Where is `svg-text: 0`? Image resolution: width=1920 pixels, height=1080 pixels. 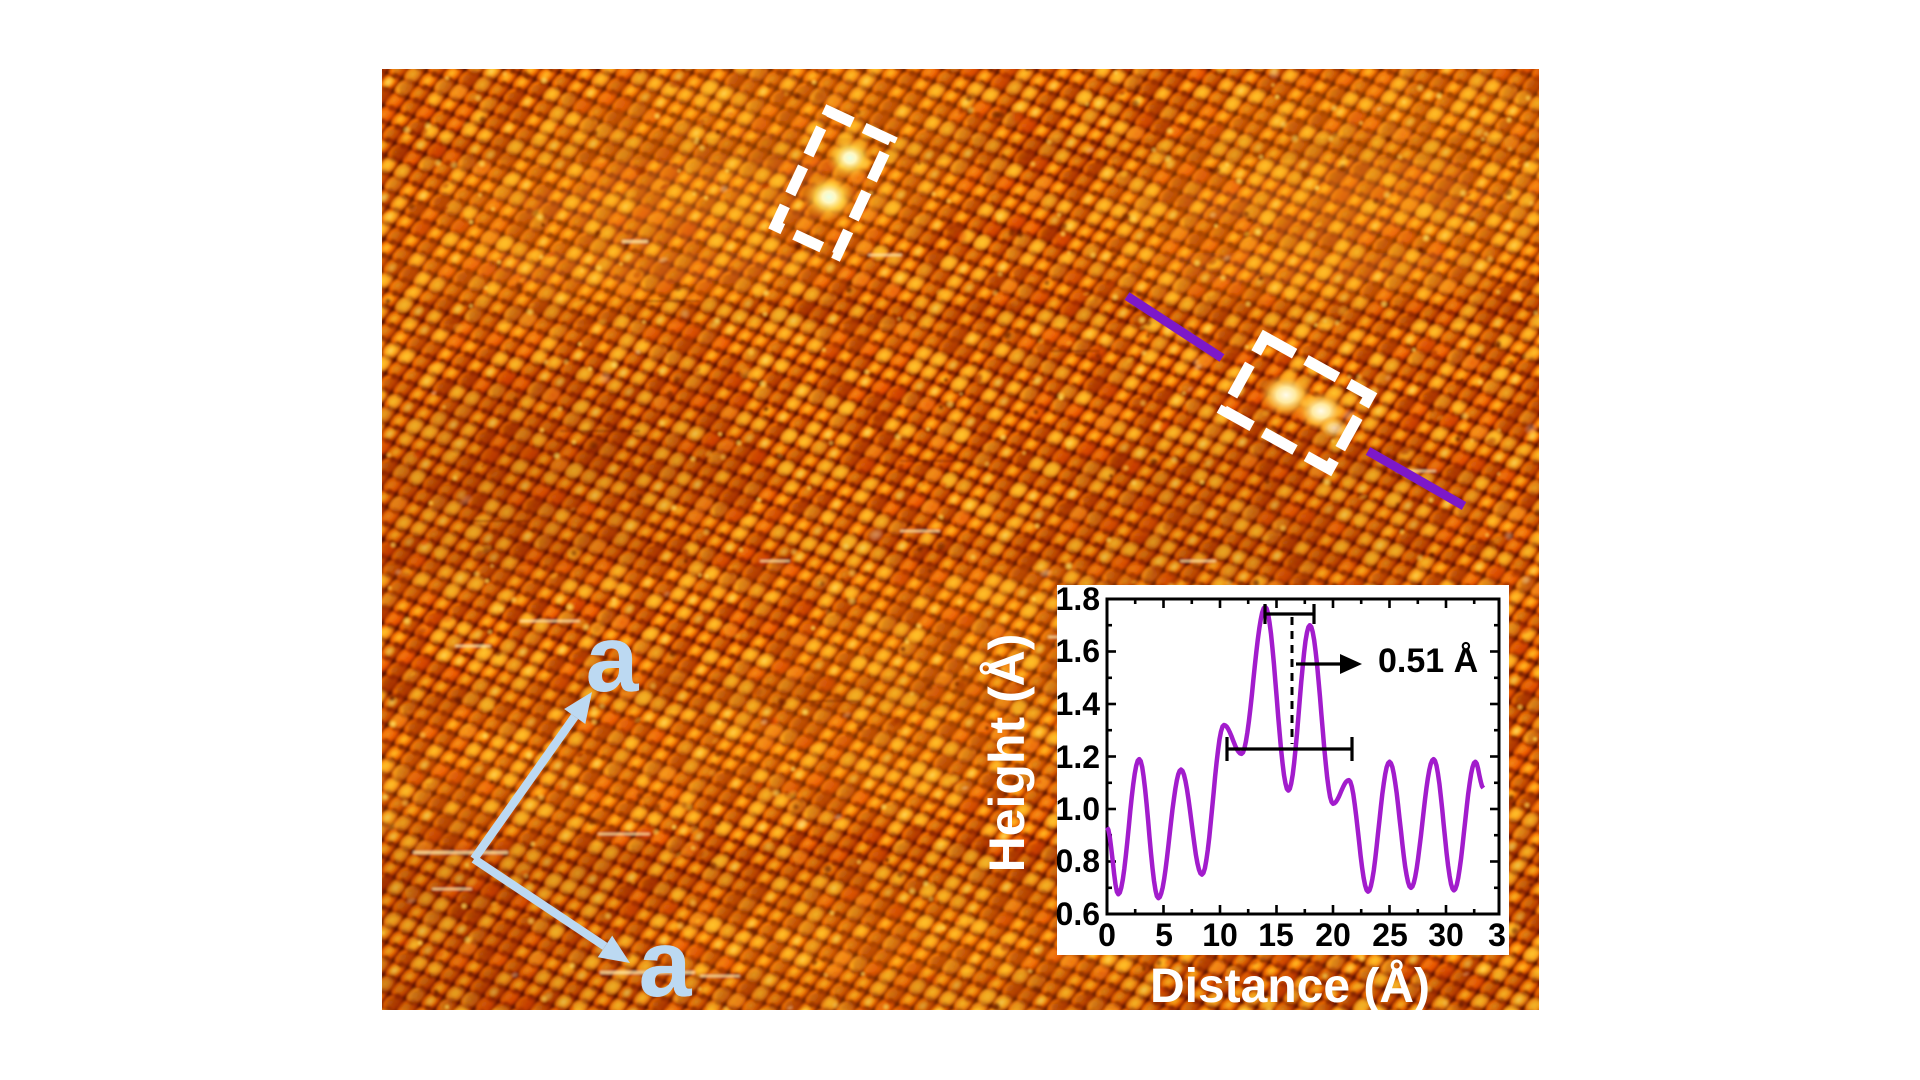
svg-text: 0 is located at coordinates (1107, 935).